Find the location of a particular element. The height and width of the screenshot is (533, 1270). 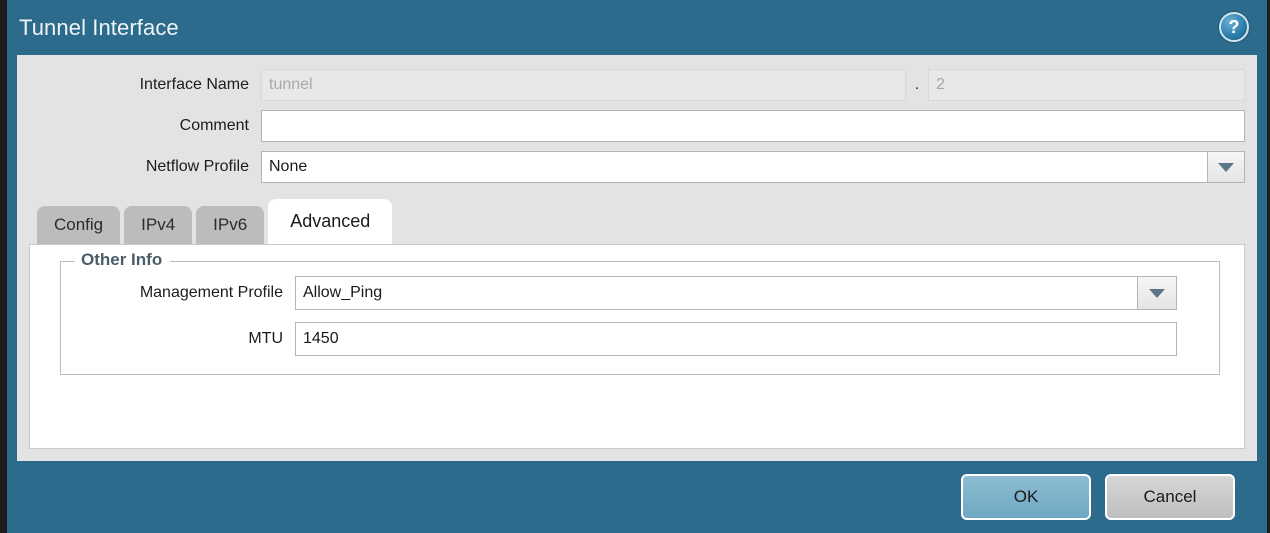

netflow-profile-dropdown-button is located at coordinates (1226, 167).